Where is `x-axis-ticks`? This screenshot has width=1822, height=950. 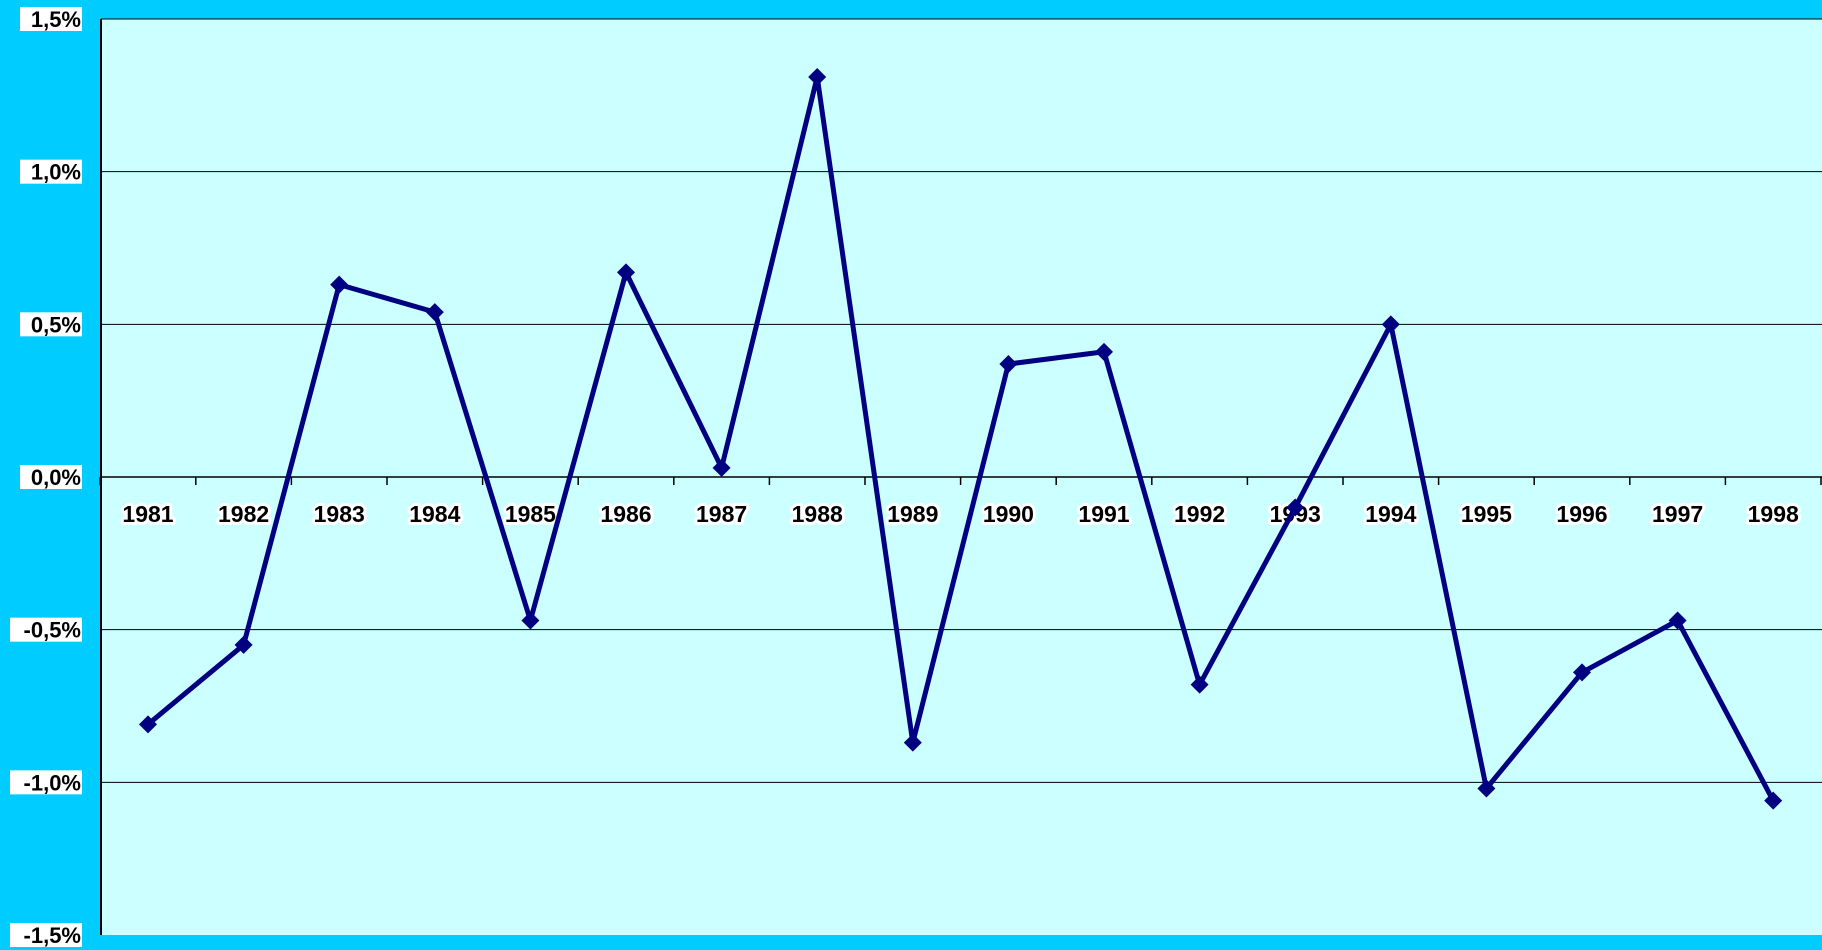
x-axis-ticks is located at coordinates (960, 481).